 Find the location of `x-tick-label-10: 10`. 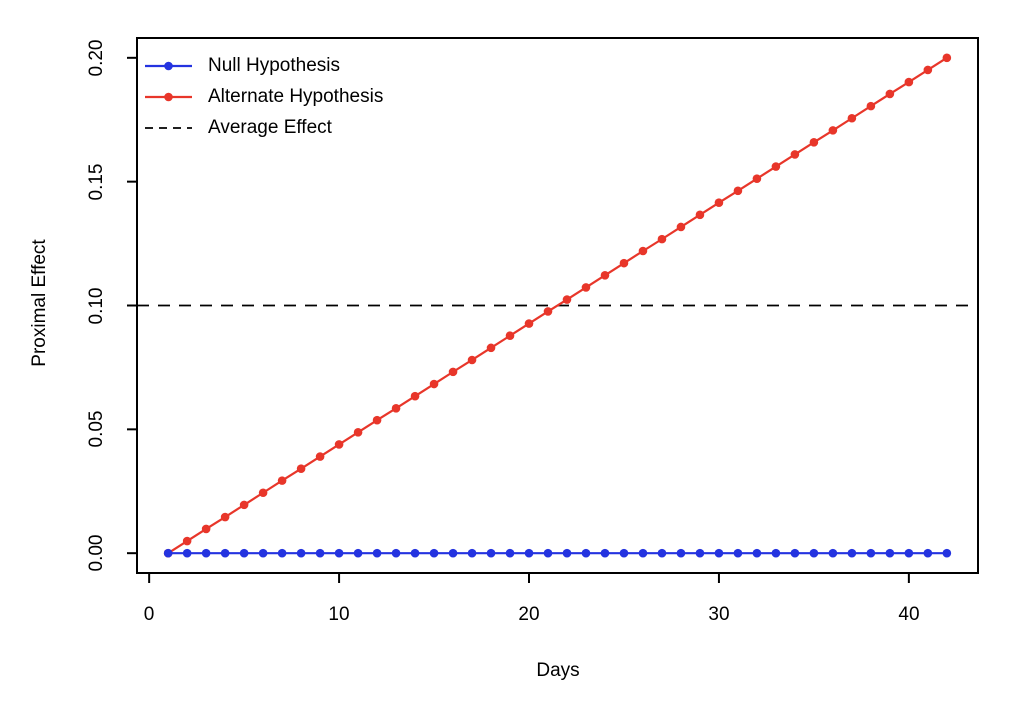

x-tick-label-10: 10 is located at coordinates (339, 614).